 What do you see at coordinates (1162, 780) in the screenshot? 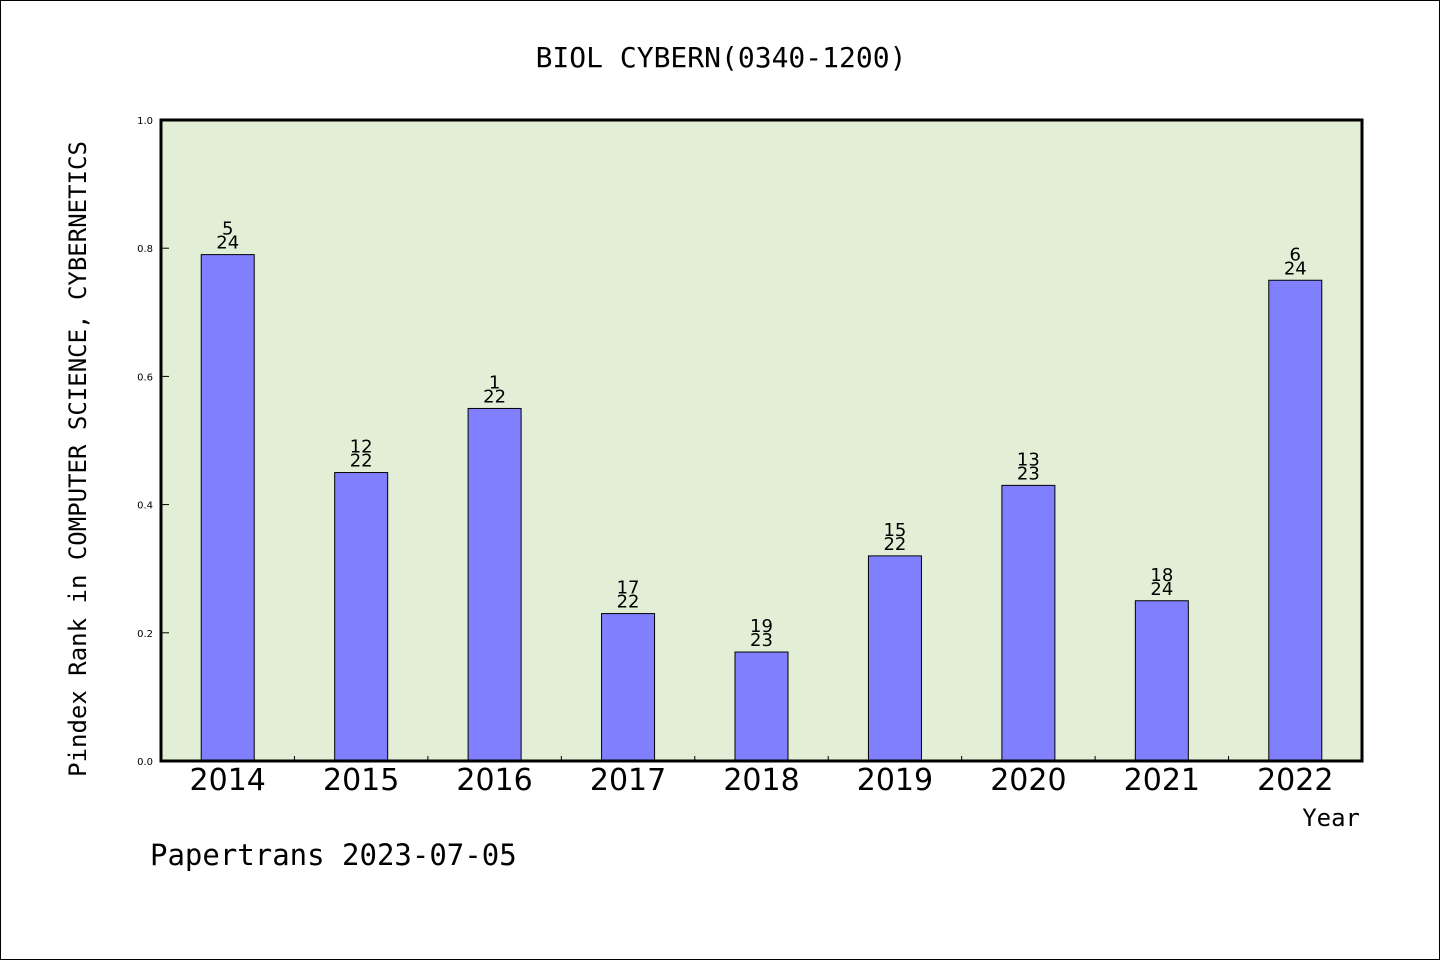
I see `x-tick-label-2021: 2021` at bounding box center [1162, 780].